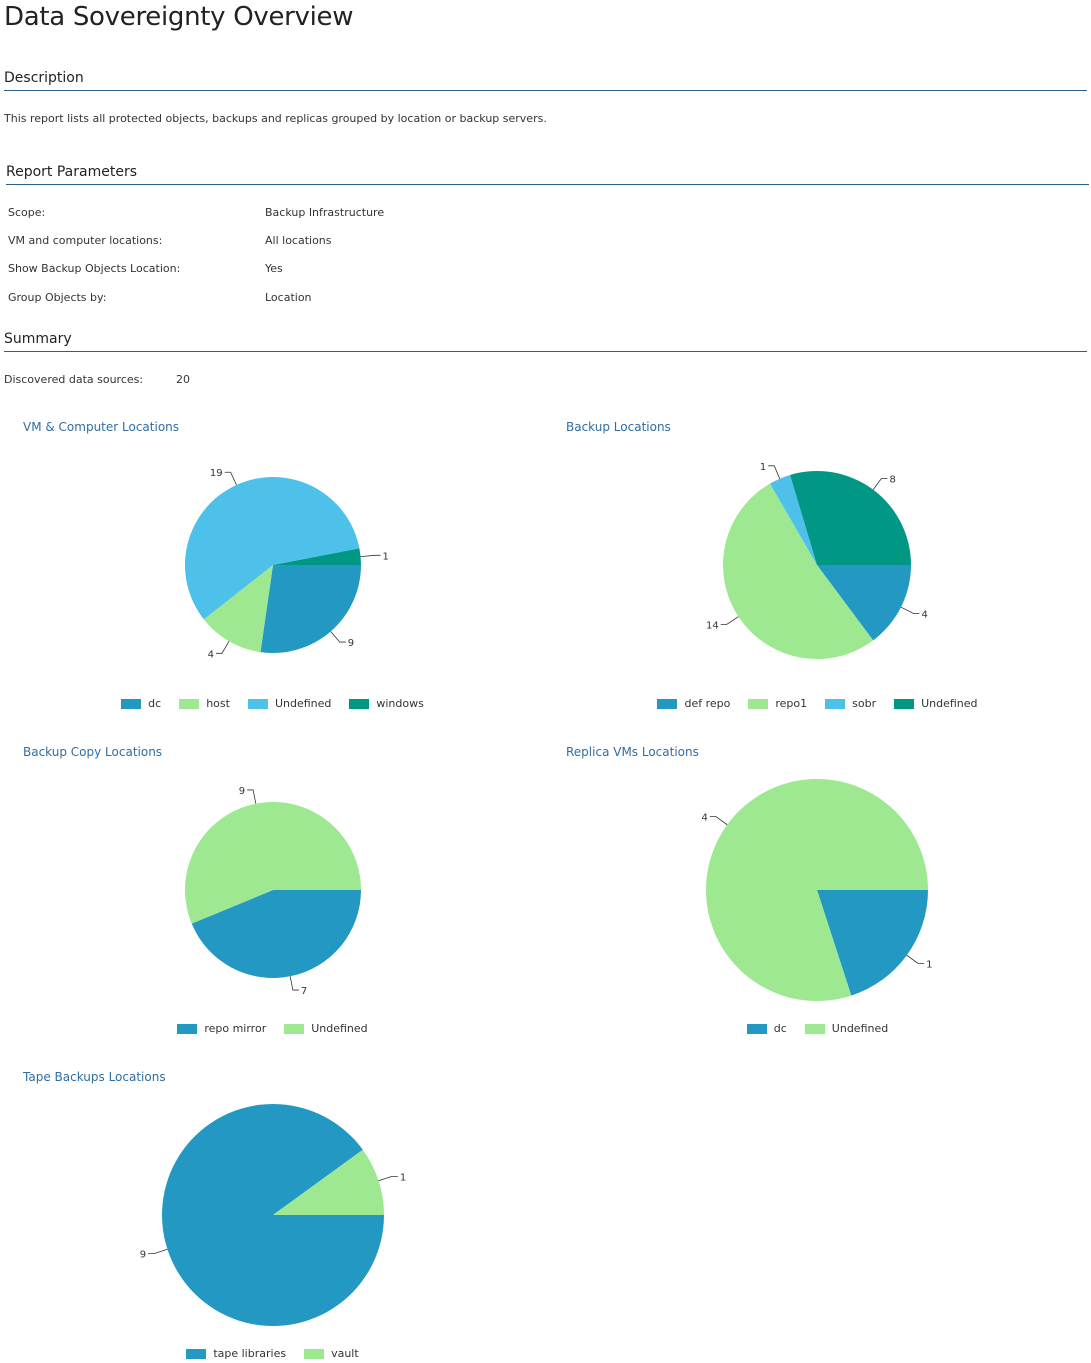 This screenshot has width=1091, height=1363. What do you see at coordinates (864, 703) in the screenshot?
I see `legend-label: sobr` at bounding box center [864, 703].